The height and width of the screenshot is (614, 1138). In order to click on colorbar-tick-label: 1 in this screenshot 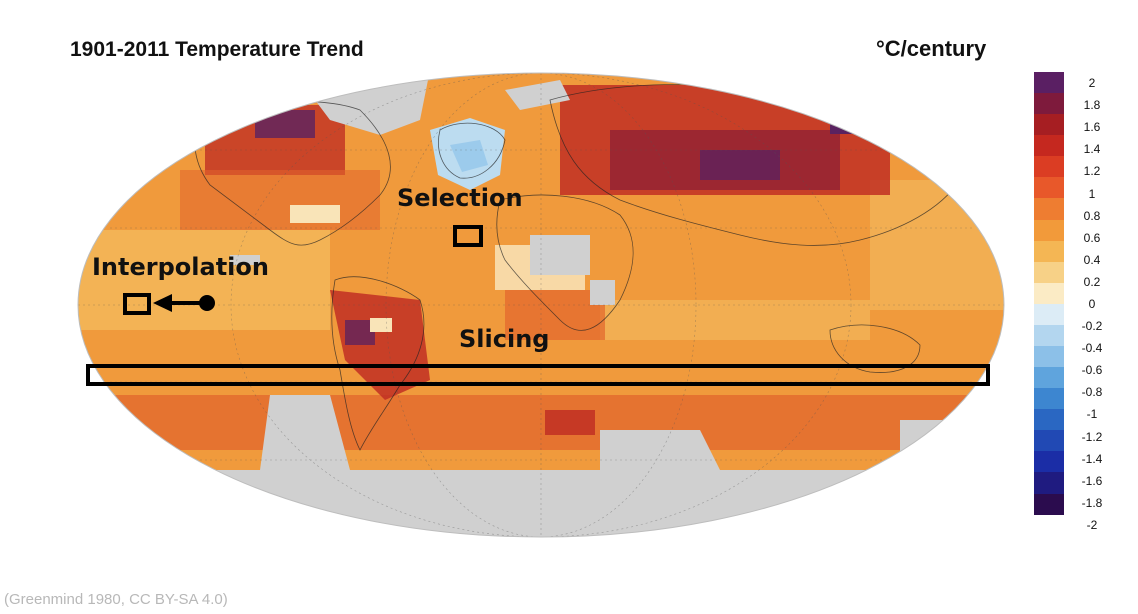, I will do `click(1092, 193)`.